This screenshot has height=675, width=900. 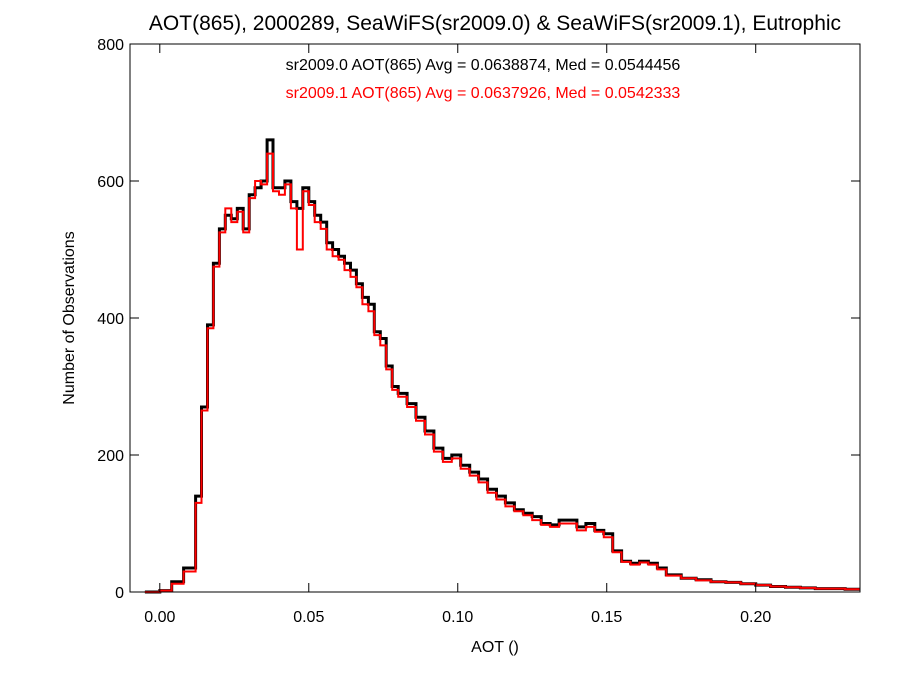 I want to click on x-tick-label-1: 0.05, so click(x=308, y=617).